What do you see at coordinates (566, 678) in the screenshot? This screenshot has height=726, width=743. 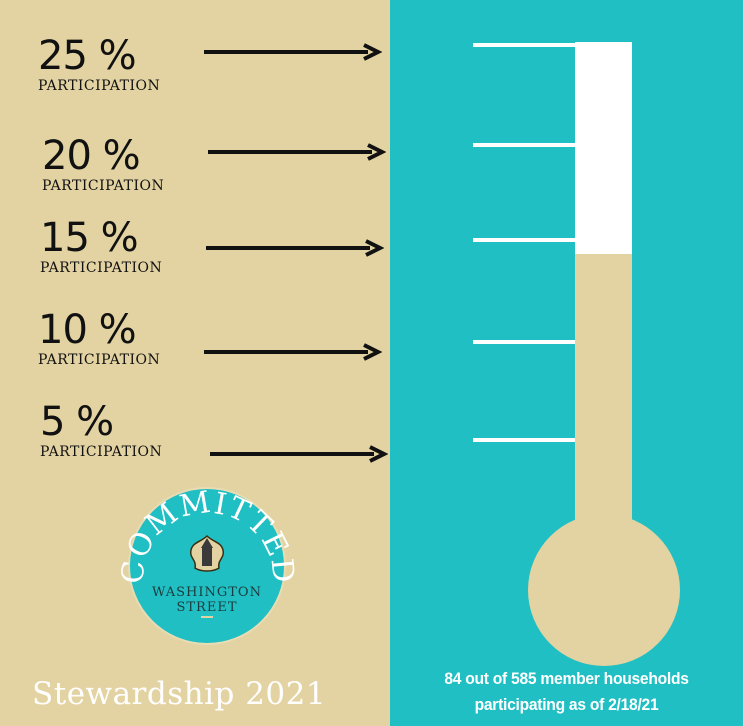 I see `caption-line-1: 84 out of 585 member households` at bounding box center [566, 678].